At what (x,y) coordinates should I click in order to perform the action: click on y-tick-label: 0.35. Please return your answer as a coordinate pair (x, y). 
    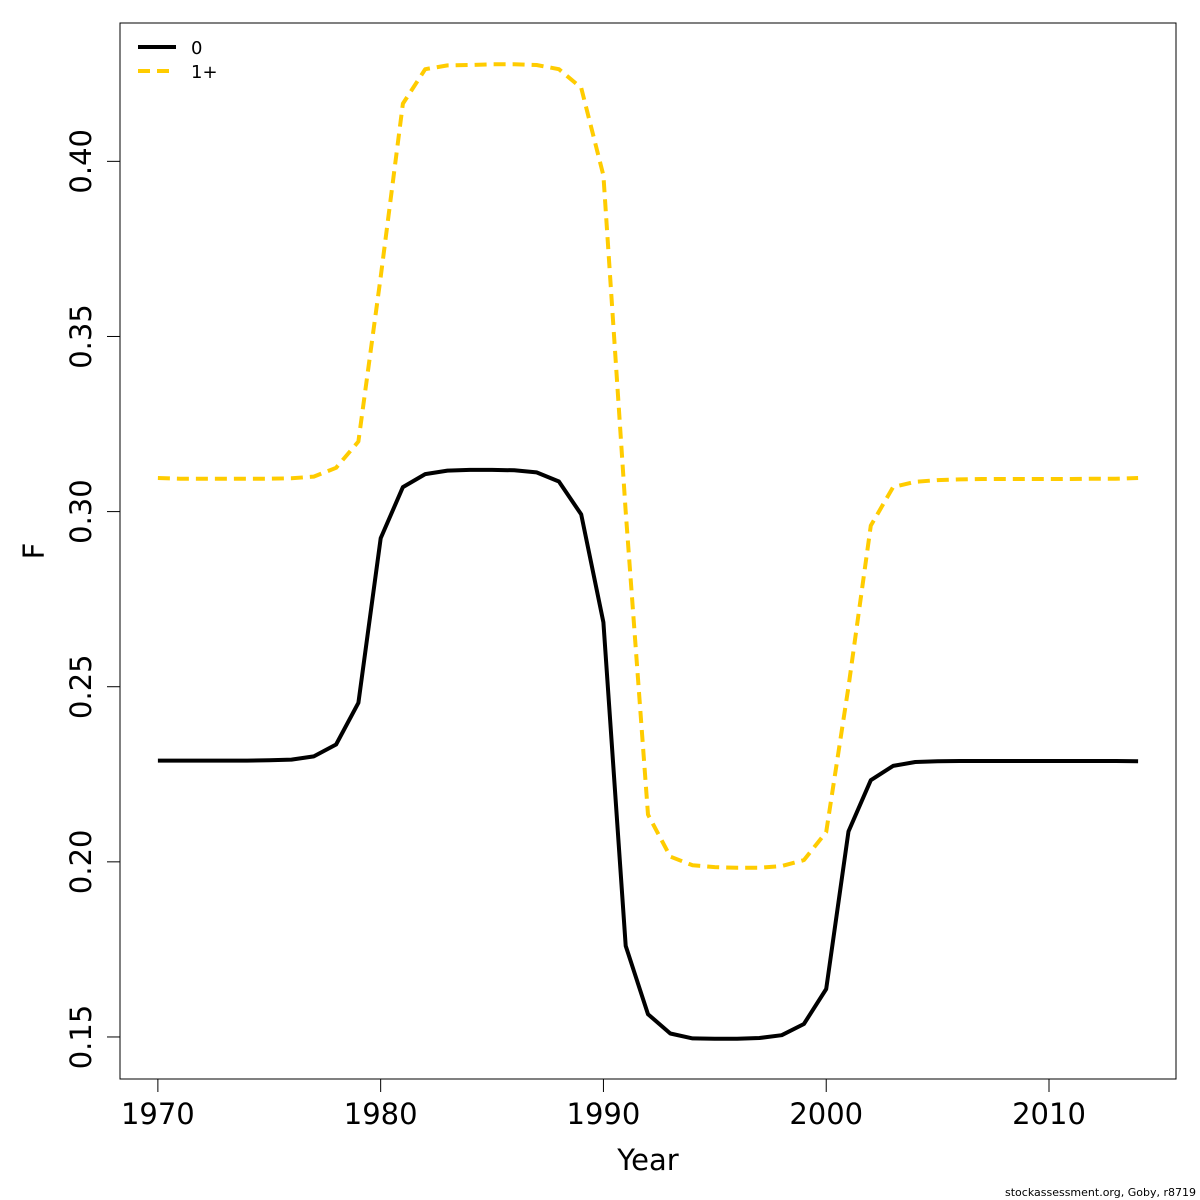
    Looking at the image, I should click on (81, 336).